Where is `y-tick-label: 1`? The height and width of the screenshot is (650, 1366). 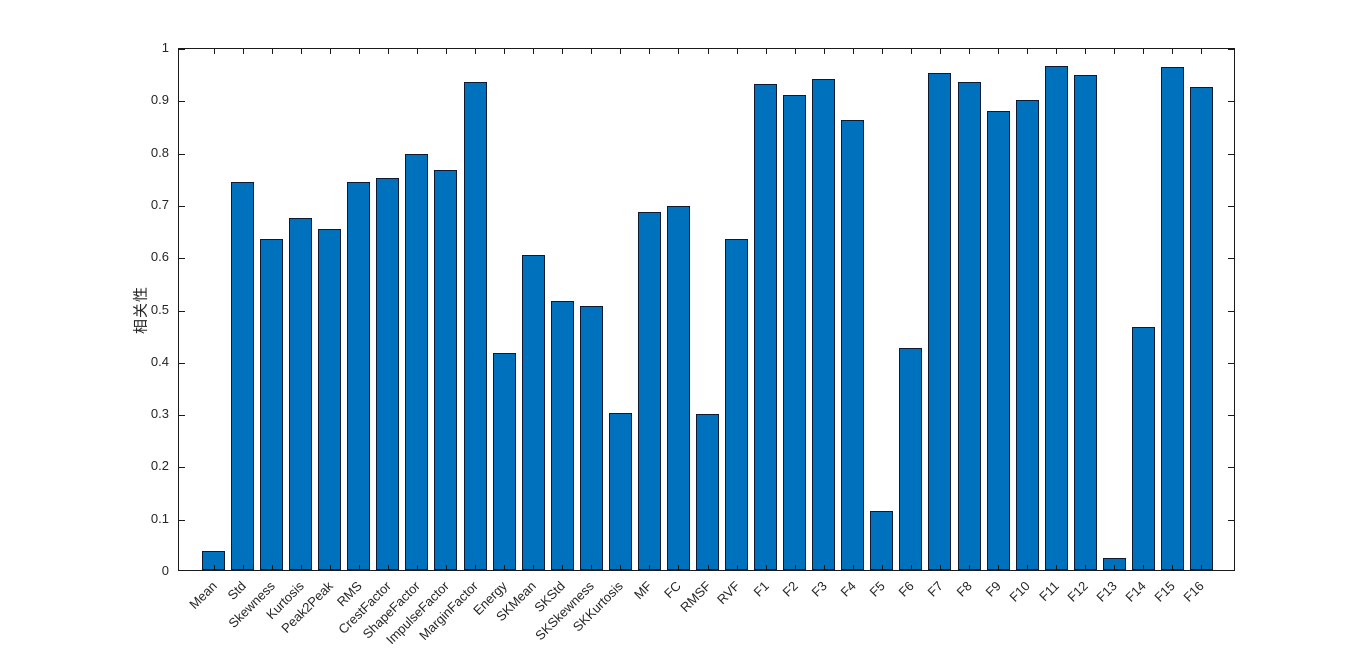 y-tick-label: 1 is located at coordinates (165, 47).